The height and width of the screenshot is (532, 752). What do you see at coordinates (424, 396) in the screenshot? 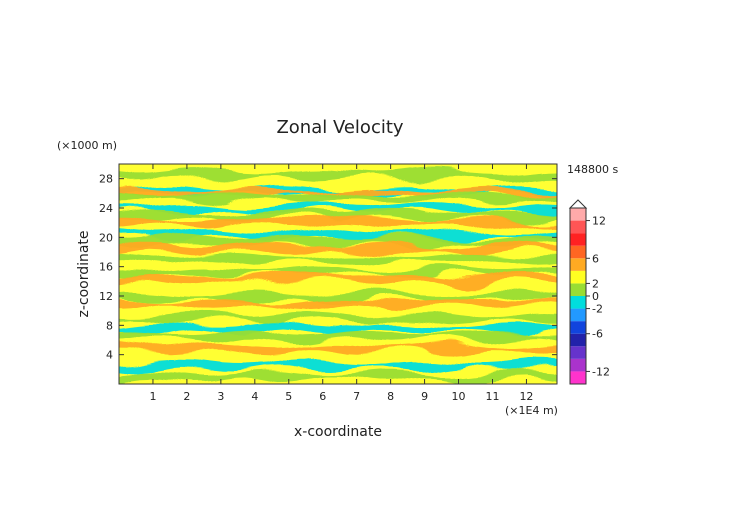
I see `x-tick-label: 9` at bounding box center [424, 396].